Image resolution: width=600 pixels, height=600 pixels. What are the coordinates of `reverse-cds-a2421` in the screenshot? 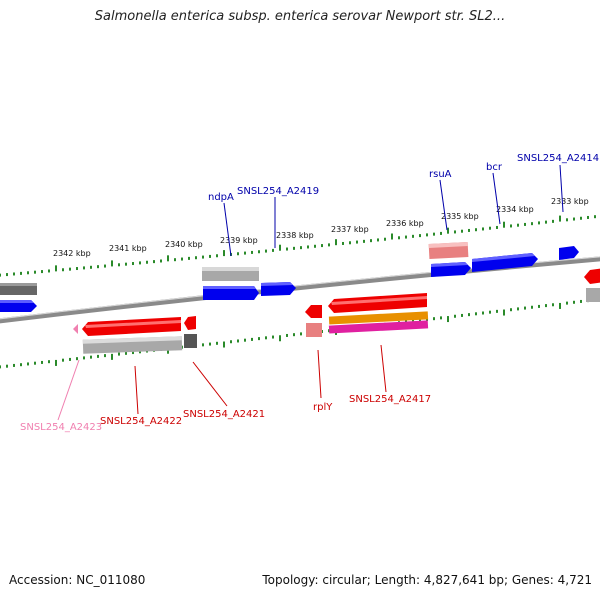 It's located at (190, 323).